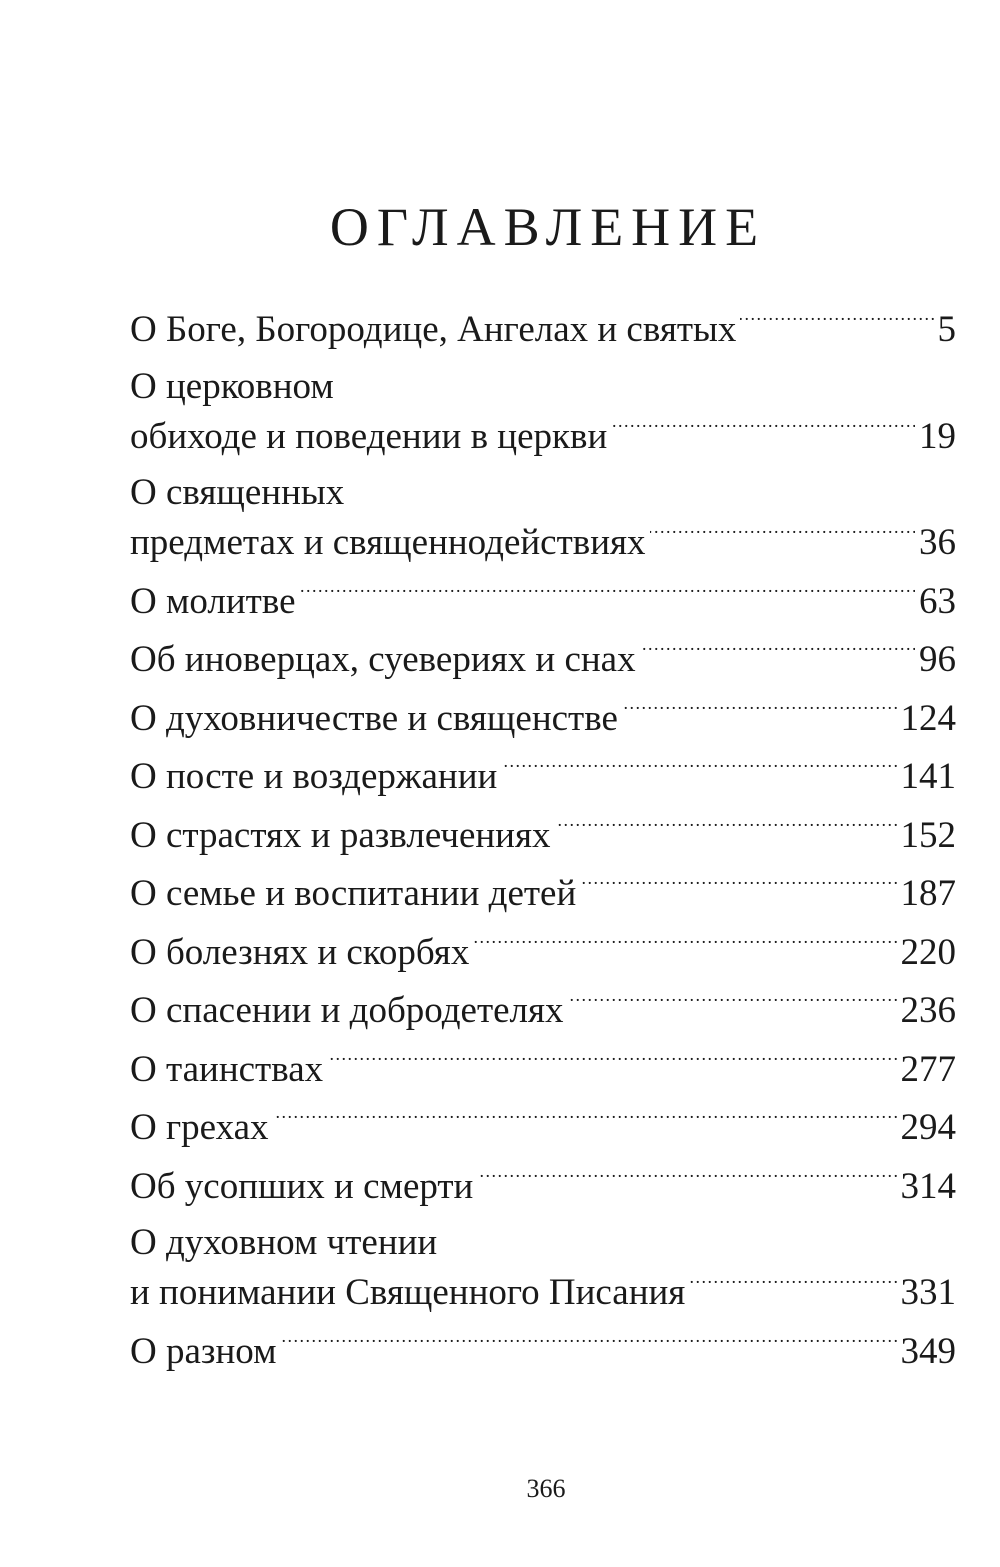 The height and width of the screenshot is (1567, 1000). I want to click on toc-entry: О семье и воспитании детей 187, so click(543, 893).